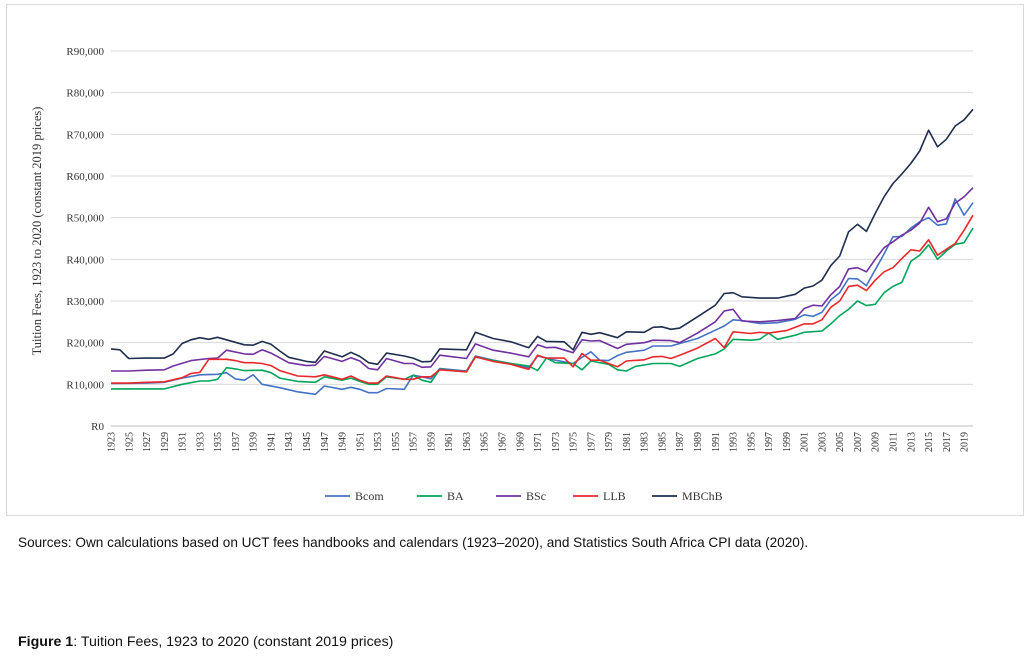 This screenshot has height=665, width=1035. Describe the element at coordinates (455, 496) in the screenshot. I see `legend-label-ba: BA` at that location.